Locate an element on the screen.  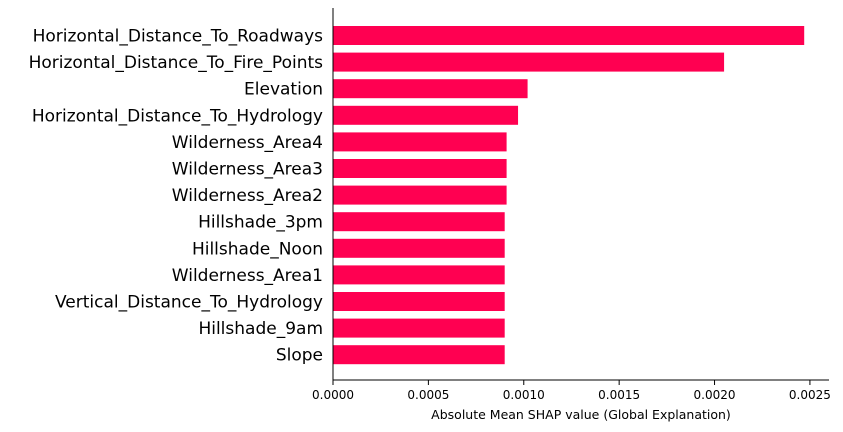
bar-wilderness-area1 is located at coordinates (419, 275).